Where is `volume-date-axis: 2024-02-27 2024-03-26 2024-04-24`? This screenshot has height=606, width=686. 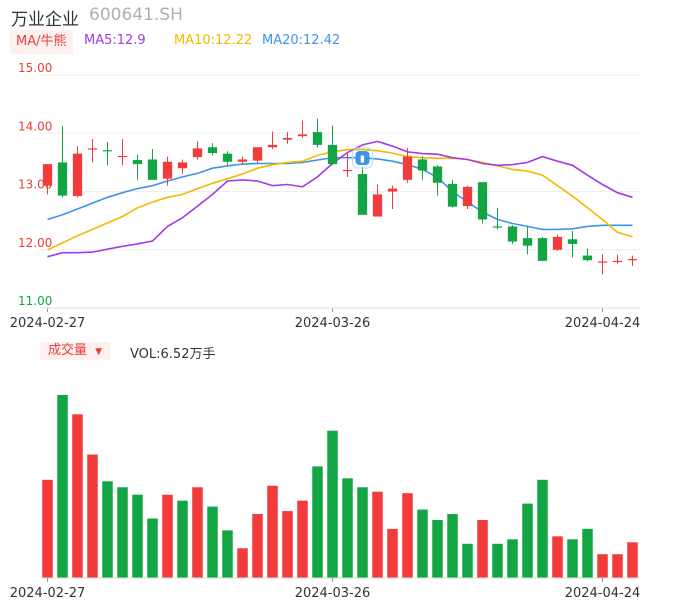 volume-date-axis: 2024-02-27 2024-03-26 2024-04-24 is located at coordinates (325, 589).